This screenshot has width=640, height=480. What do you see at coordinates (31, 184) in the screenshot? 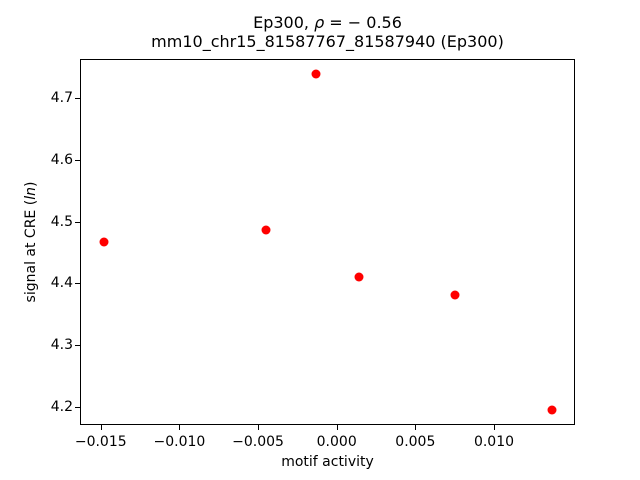
I see `y-axis-label-suffix: )` at bounding box center [31, 184].